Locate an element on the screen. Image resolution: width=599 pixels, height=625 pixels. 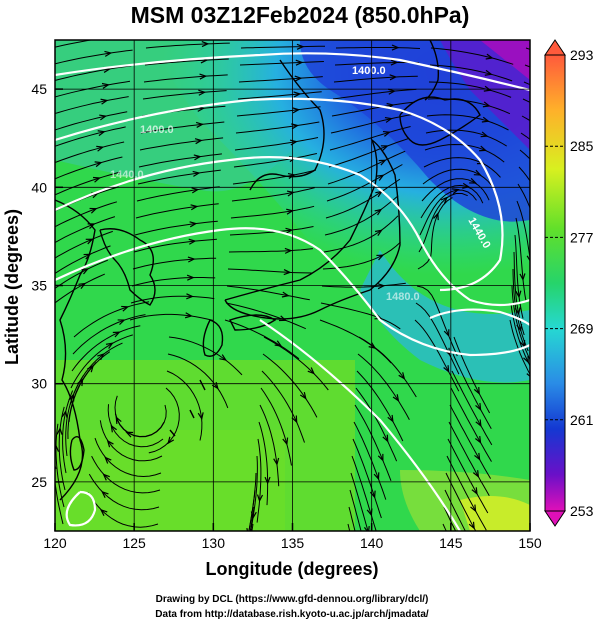
y-tick-label: 30 is located at coordinates (39, 384).